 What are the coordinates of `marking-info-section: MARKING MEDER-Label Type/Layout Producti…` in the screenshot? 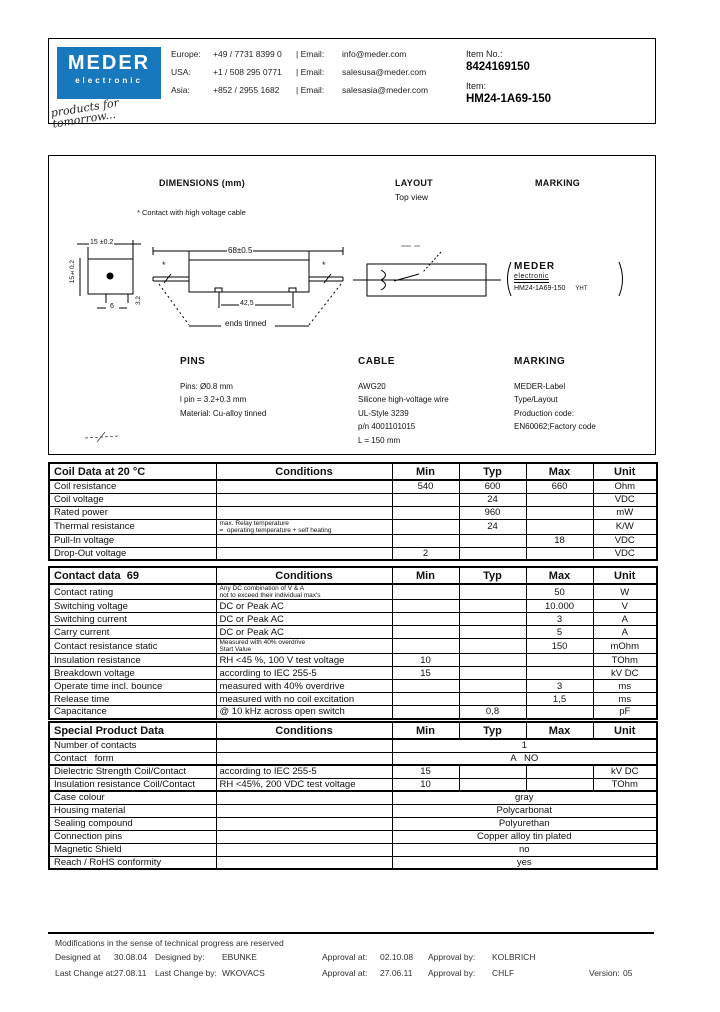 It's located at (555, 394).